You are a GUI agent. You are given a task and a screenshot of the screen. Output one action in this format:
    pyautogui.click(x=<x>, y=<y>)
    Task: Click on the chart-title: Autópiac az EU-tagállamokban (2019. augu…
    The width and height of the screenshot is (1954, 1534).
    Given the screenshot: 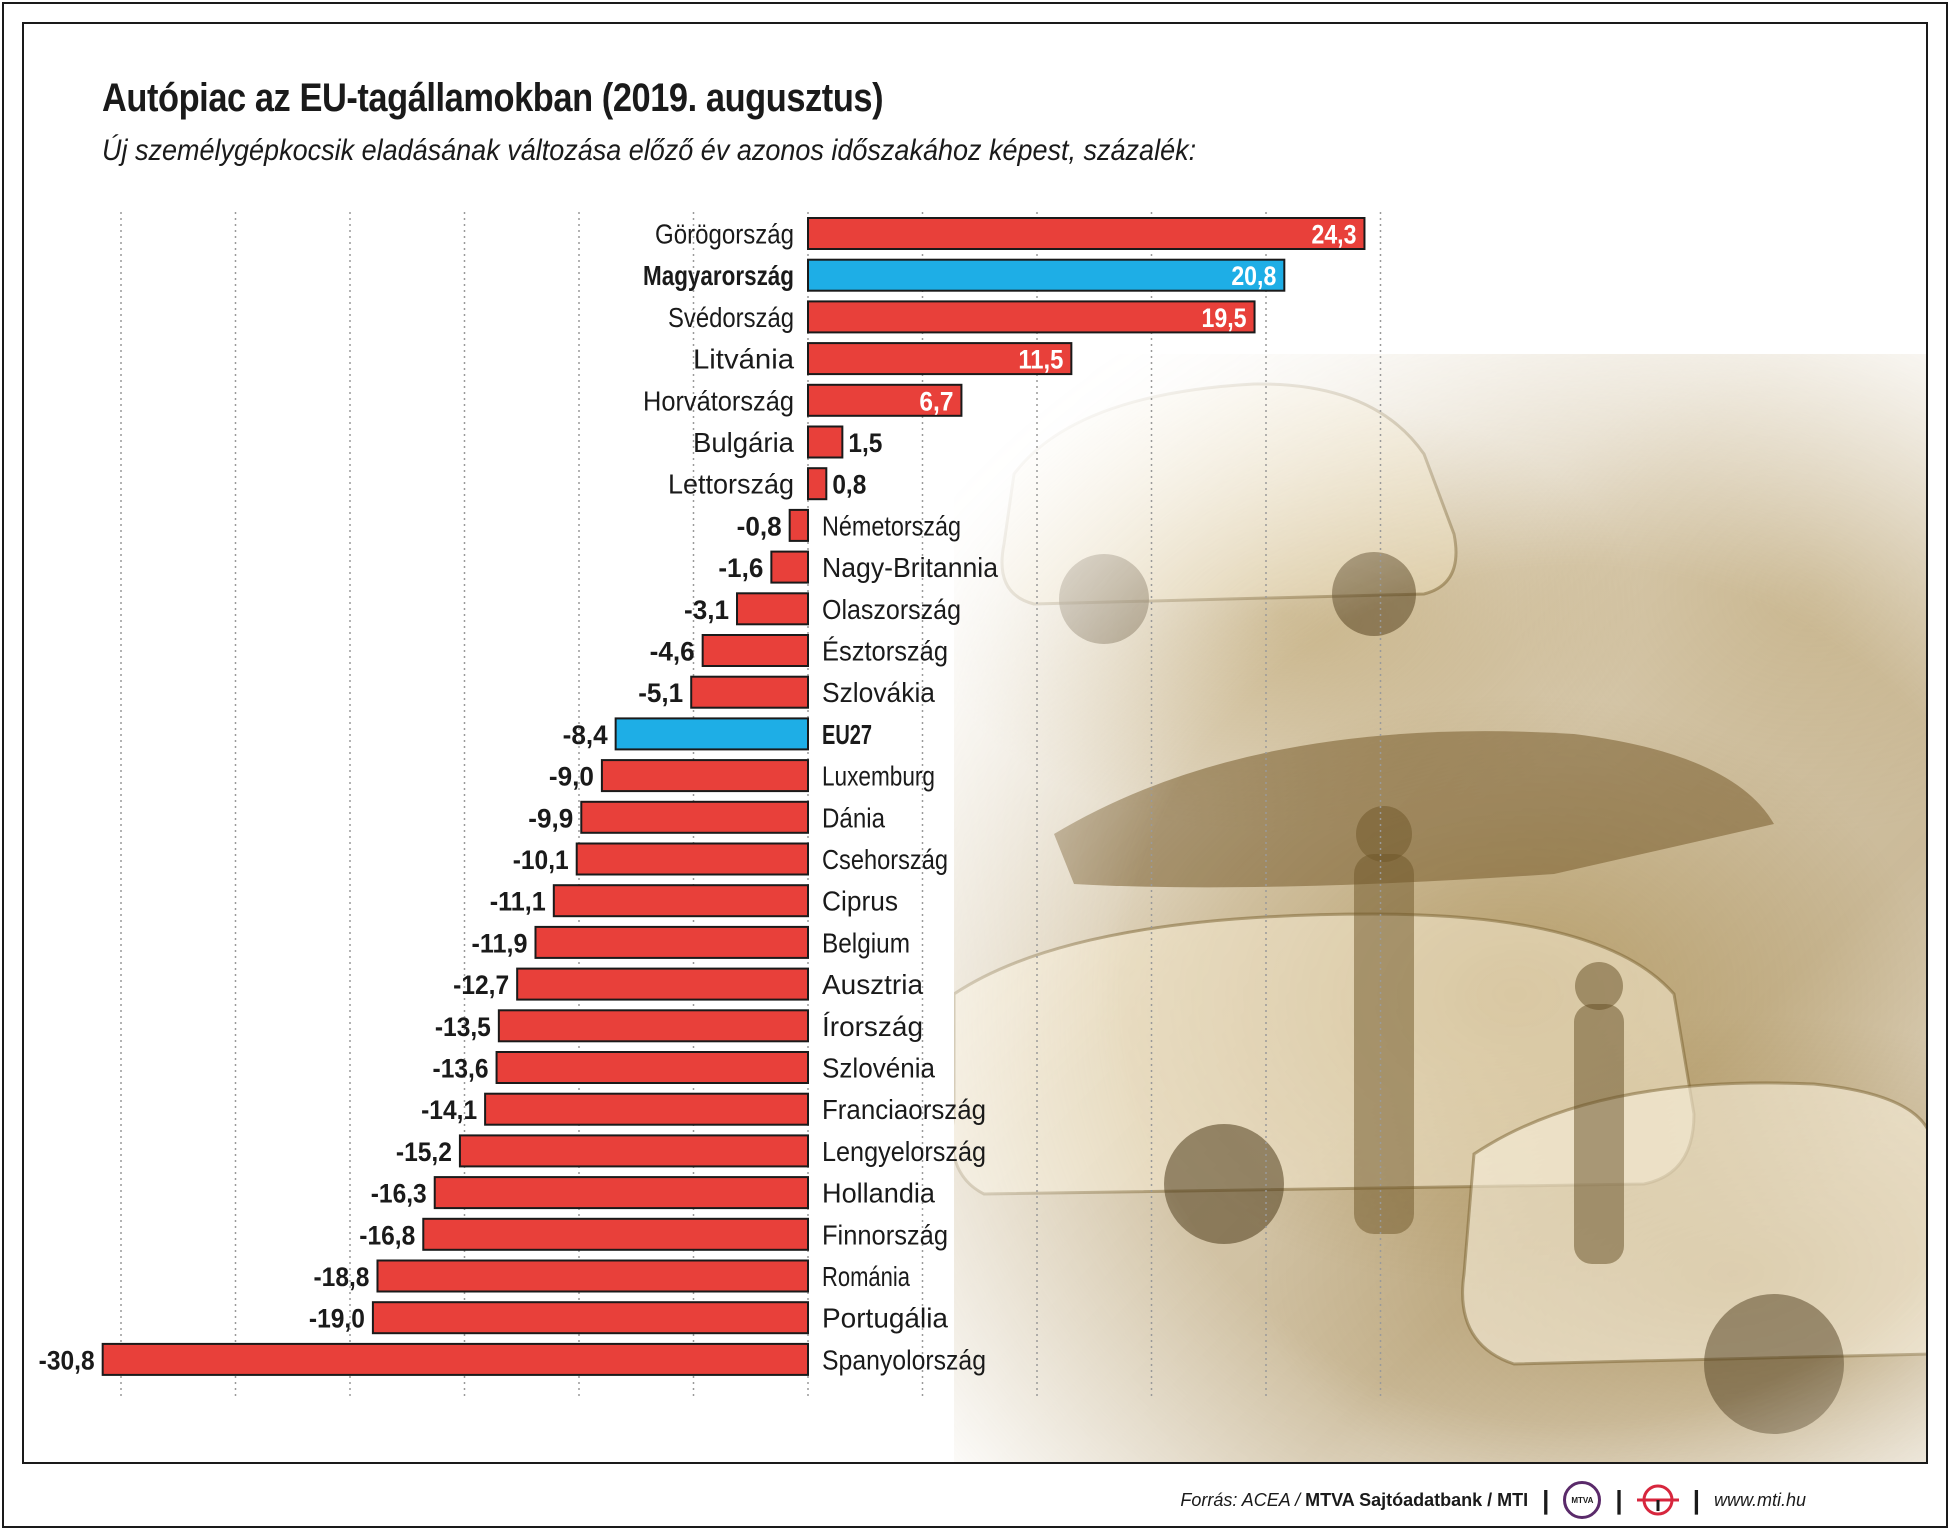 What is the action you would take?
    pyautogui.click(x=493, y=98)
    